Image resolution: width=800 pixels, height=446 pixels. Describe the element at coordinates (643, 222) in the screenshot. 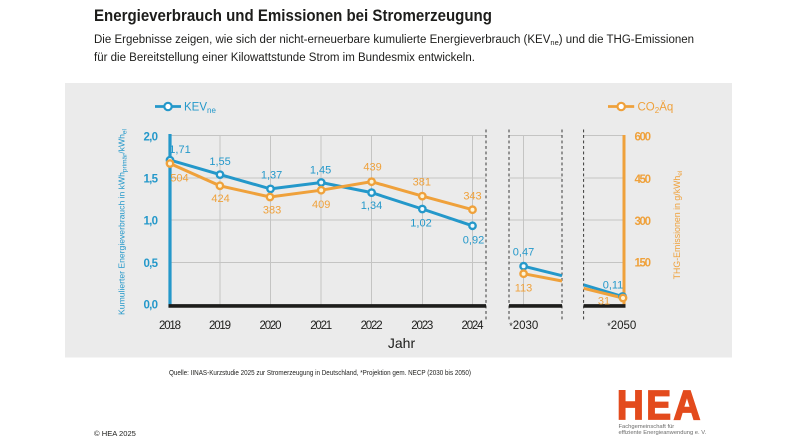

I see `svg-text: 300` at that location.